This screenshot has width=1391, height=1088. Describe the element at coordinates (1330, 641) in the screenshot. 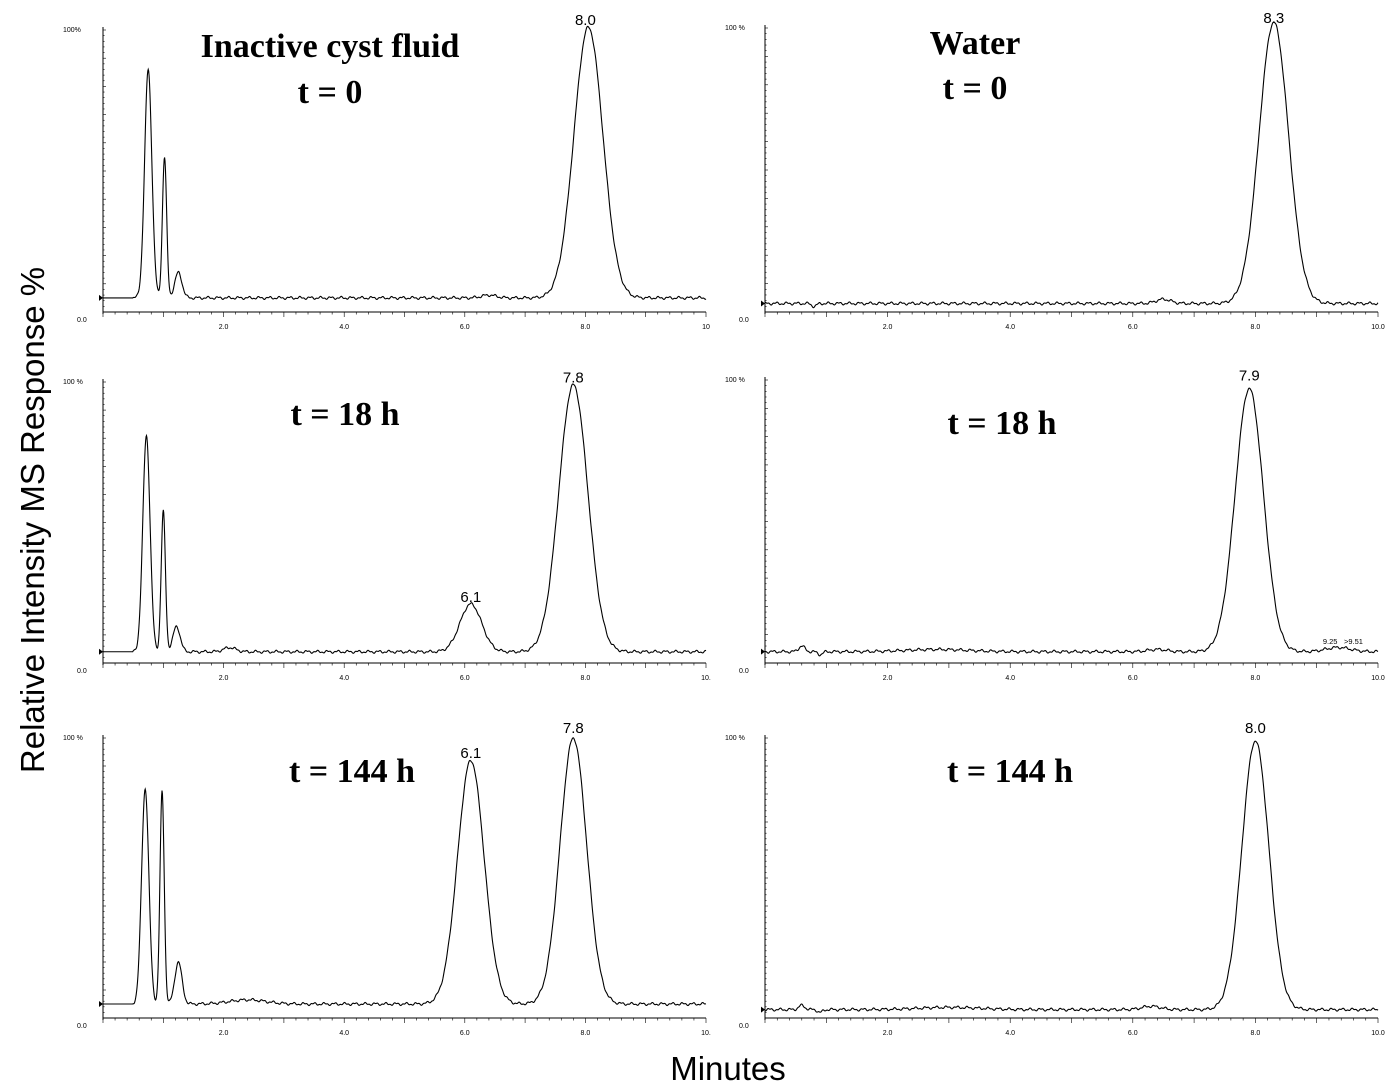

I see `peak-annotation: 9.25` at that location.